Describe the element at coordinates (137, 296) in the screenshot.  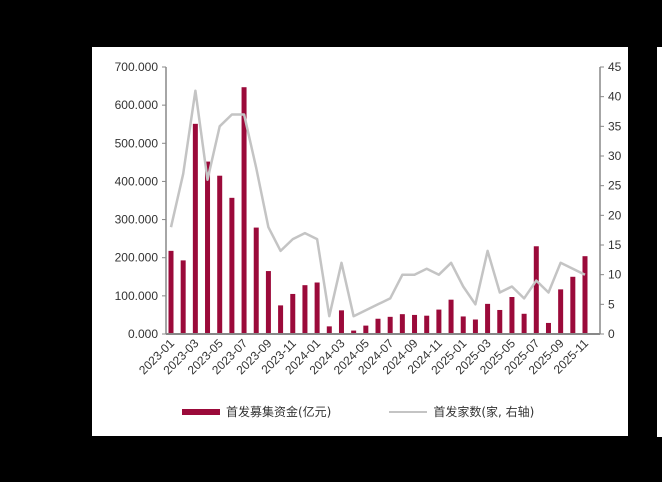
I see `left-tick-label: 100.000` at that location.